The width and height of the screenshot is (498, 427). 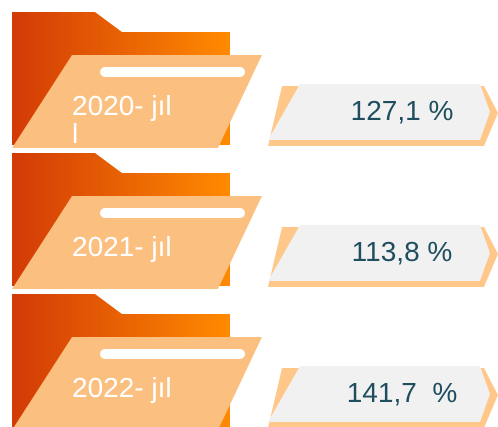 I want to click on value-label: 141,7 %, so click(x=402, y=392).